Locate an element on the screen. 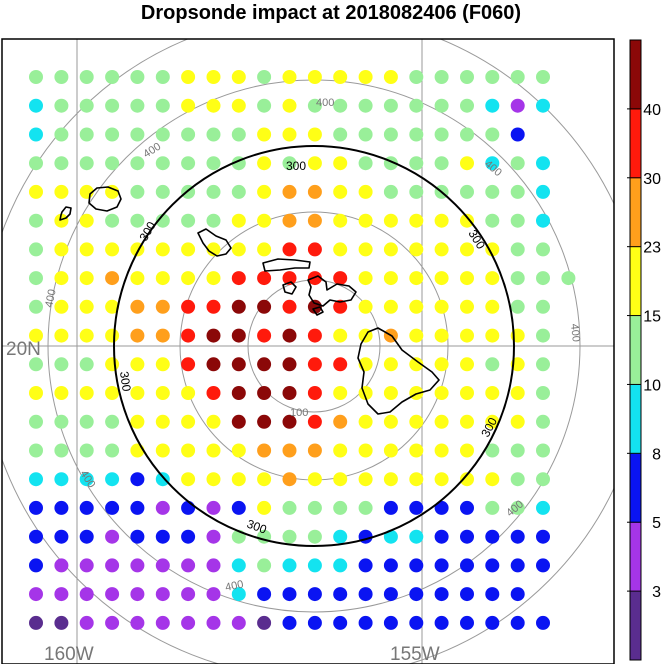 The image size is (662, 664). impact-dot-r12-c17 is located at coordinates (467, 421).